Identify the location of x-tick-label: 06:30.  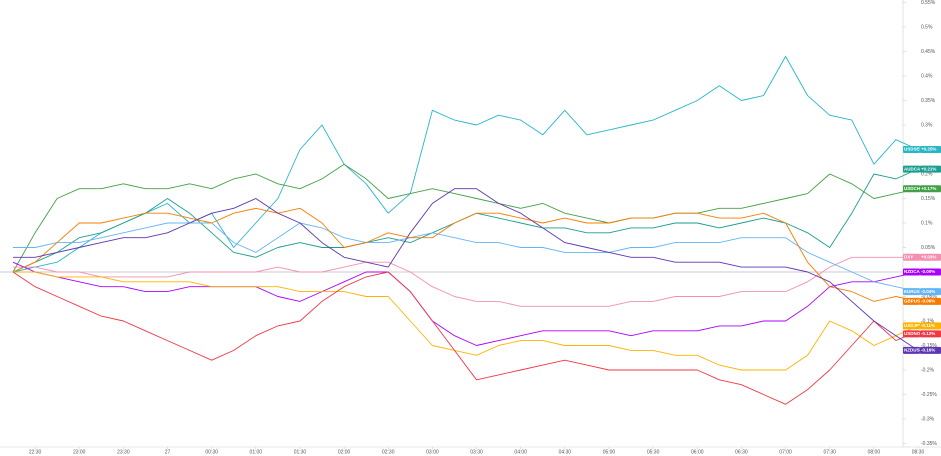
(741, 452).